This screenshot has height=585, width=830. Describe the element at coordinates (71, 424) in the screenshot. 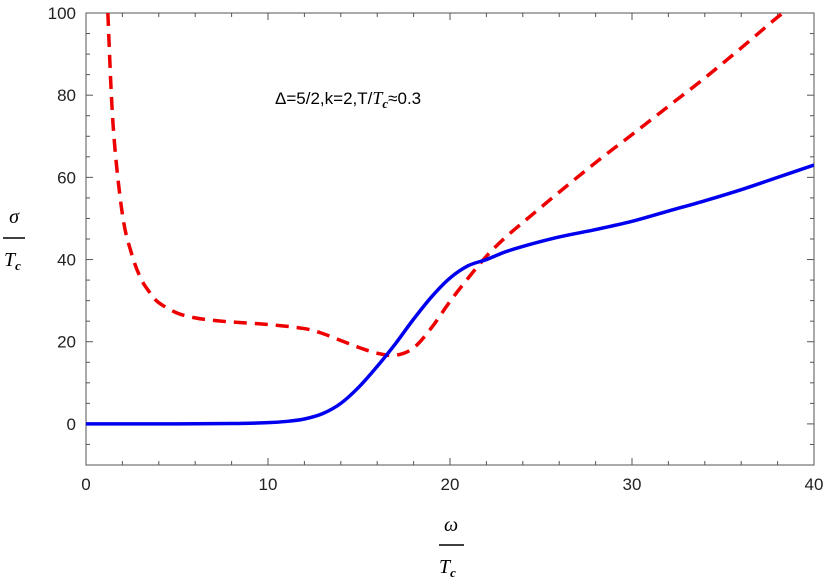

I see `y-tick-label: 0` at that location.